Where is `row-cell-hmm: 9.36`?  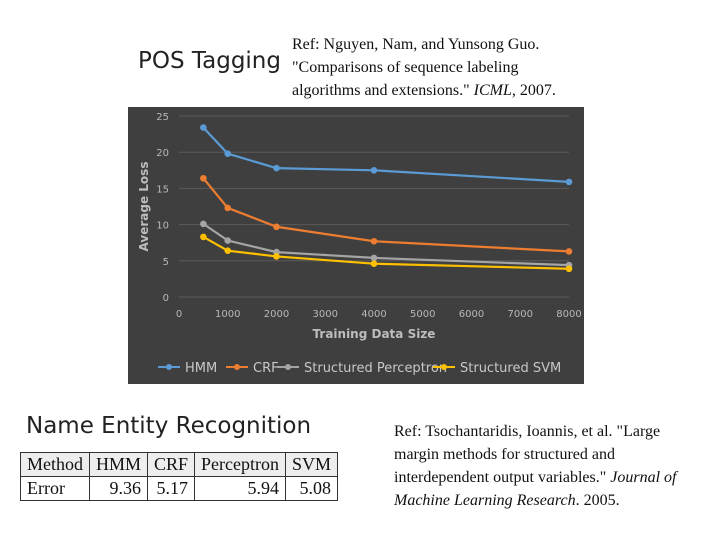 row-cell-hmm: 9.36 is located at coordinates (118, 488).